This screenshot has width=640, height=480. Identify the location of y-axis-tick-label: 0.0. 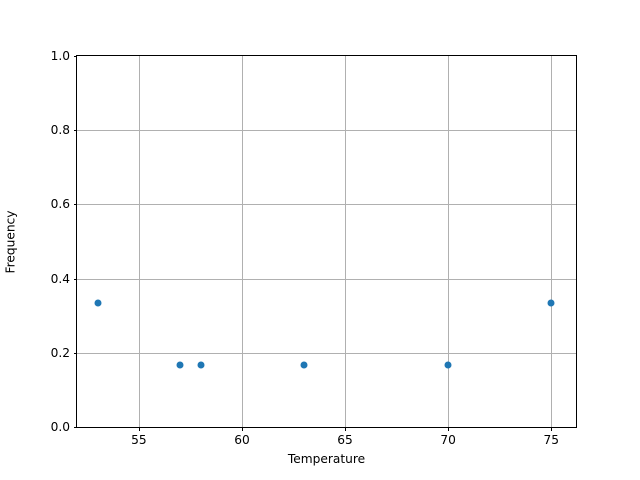
(60, 427).